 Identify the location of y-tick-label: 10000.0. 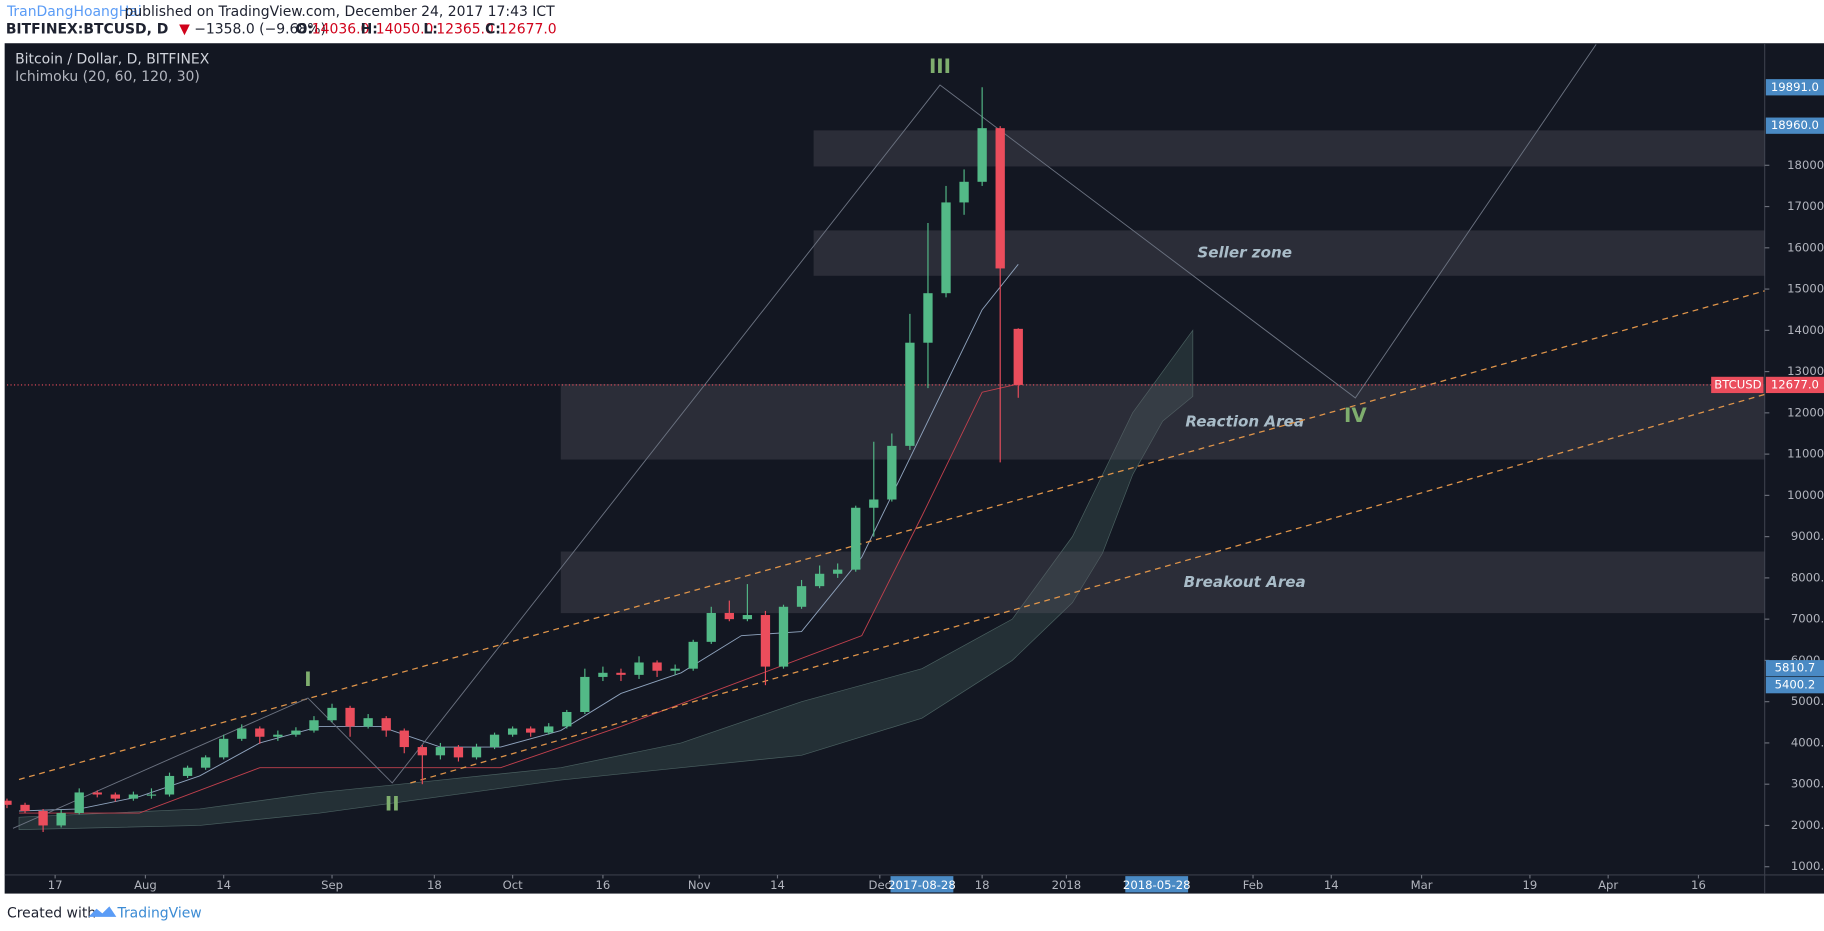
(1805, 495).